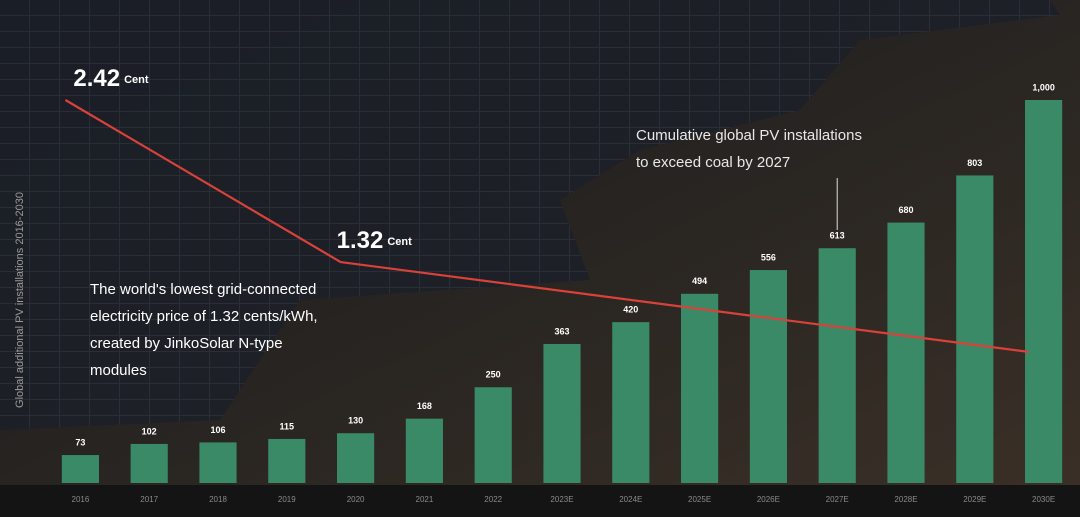  Describe the element at coordinates (493, 375) in the screenshot. I see `value-label: 250` at that location.